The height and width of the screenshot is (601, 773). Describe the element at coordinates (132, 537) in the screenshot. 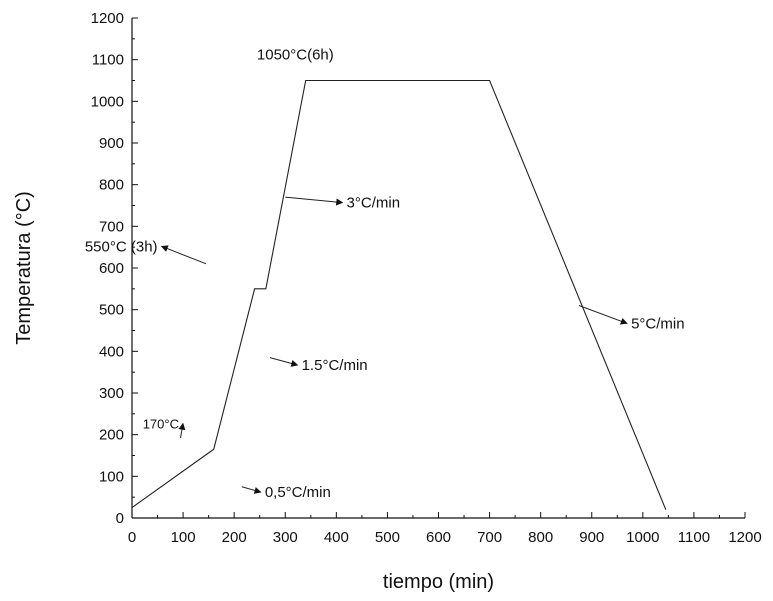

I see `x-tick-label: 0` at that location.